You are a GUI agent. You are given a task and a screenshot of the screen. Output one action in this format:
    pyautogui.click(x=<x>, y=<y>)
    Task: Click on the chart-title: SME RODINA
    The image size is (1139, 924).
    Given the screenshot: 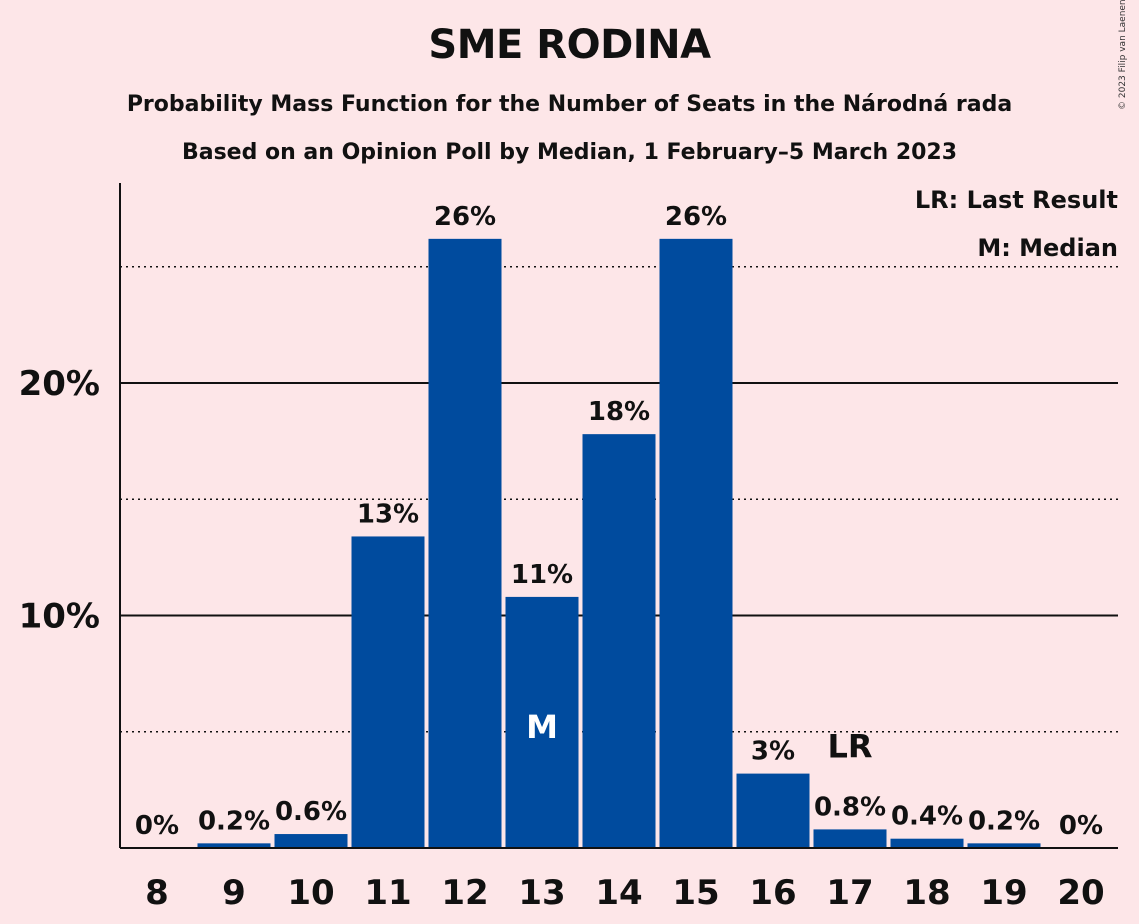 What is the action you would take?
    pyautogui.click(x=569, y=45)
    